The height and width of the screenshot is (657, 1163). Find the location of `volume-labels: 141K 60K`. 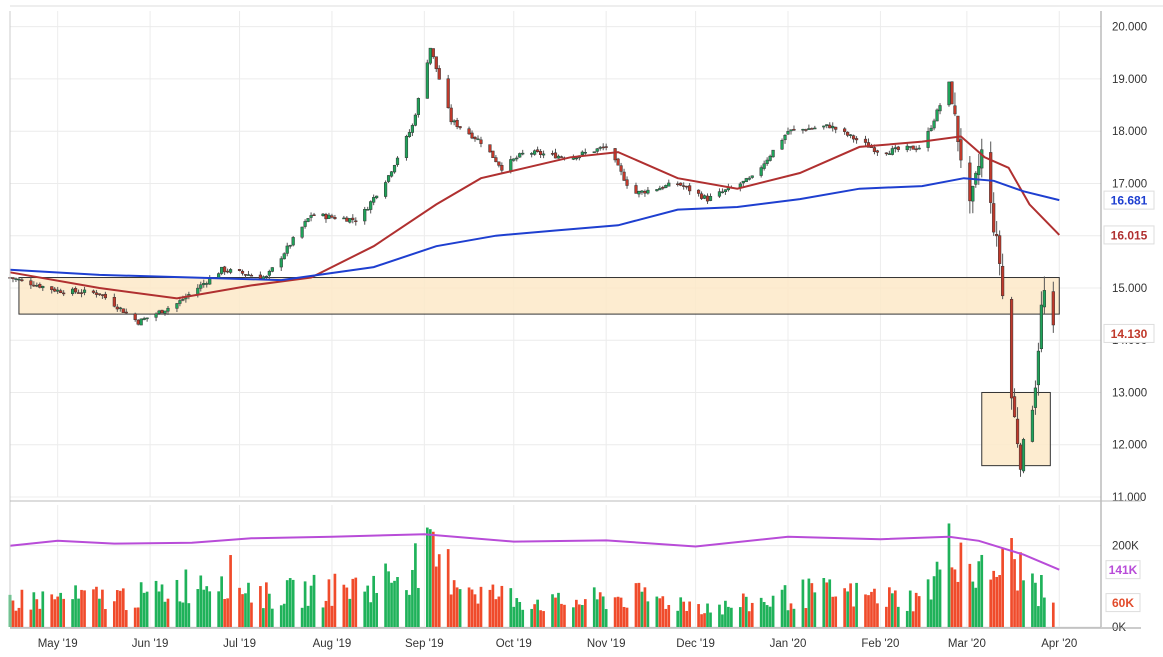

volume-labels: 141K 60K is located at coordinates (1123, 586).